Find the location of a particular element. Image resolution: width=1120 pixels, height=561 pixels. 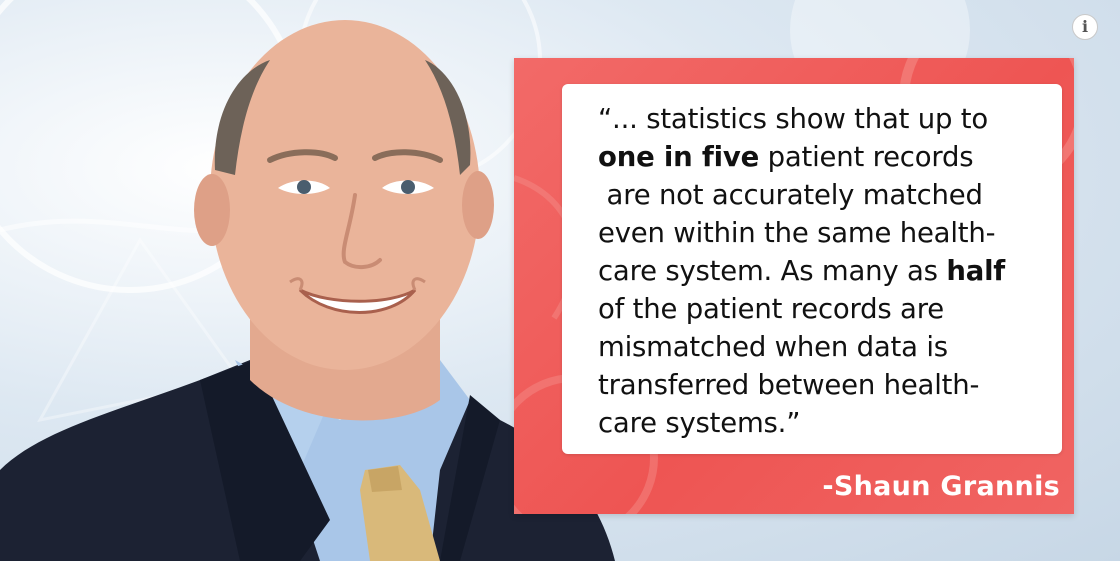

quote-line: care system. As many as half is located at coordinates (802, 271).